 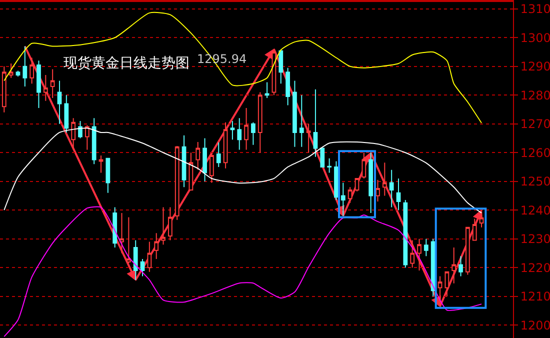 I want to click on y-tick-label: 1220, so click(x=535, y=267).